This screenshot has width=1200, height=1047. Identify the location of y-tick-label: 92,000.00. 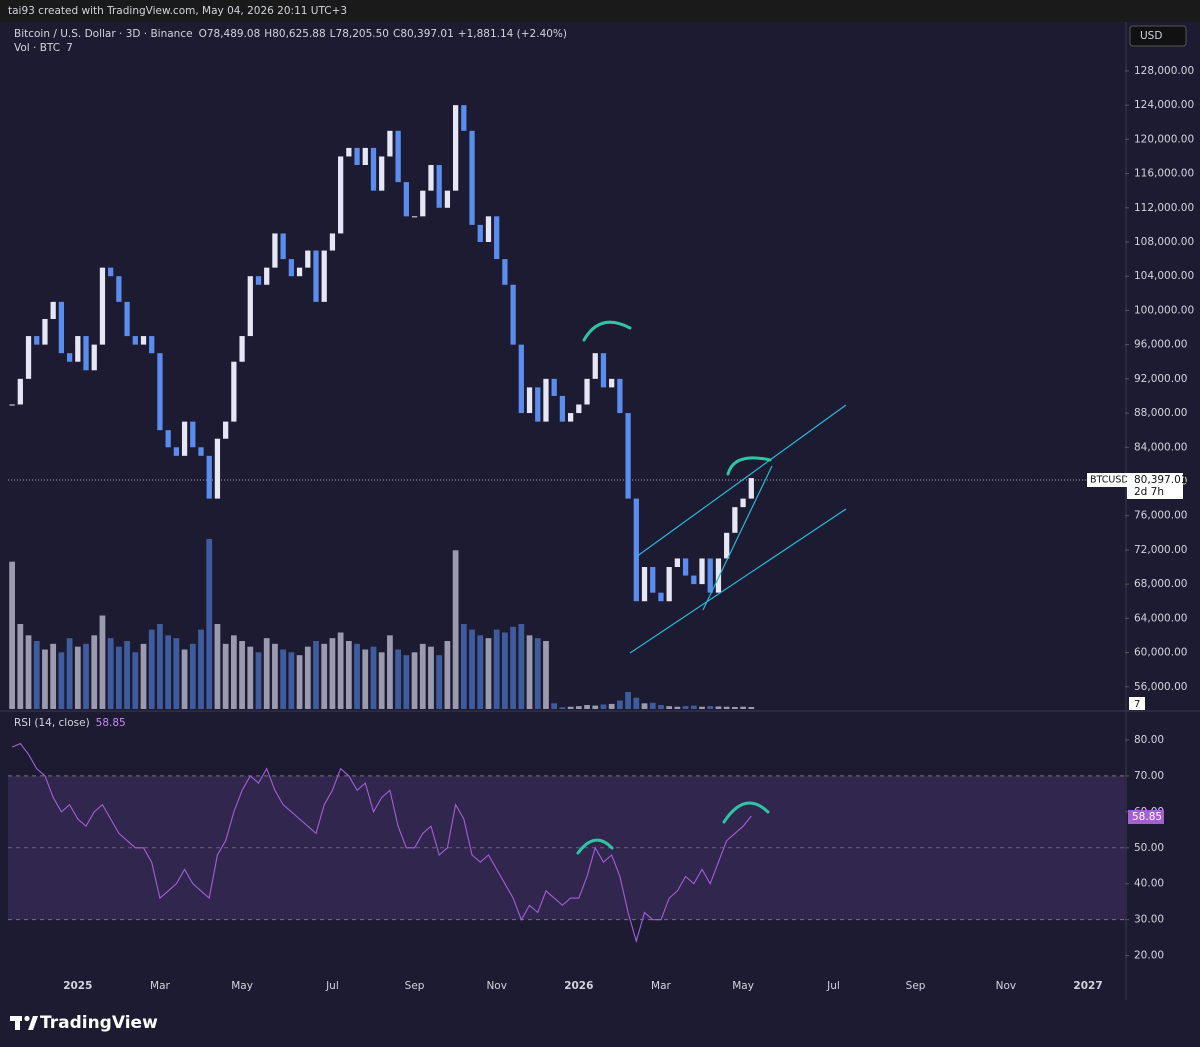
(1160, 379).